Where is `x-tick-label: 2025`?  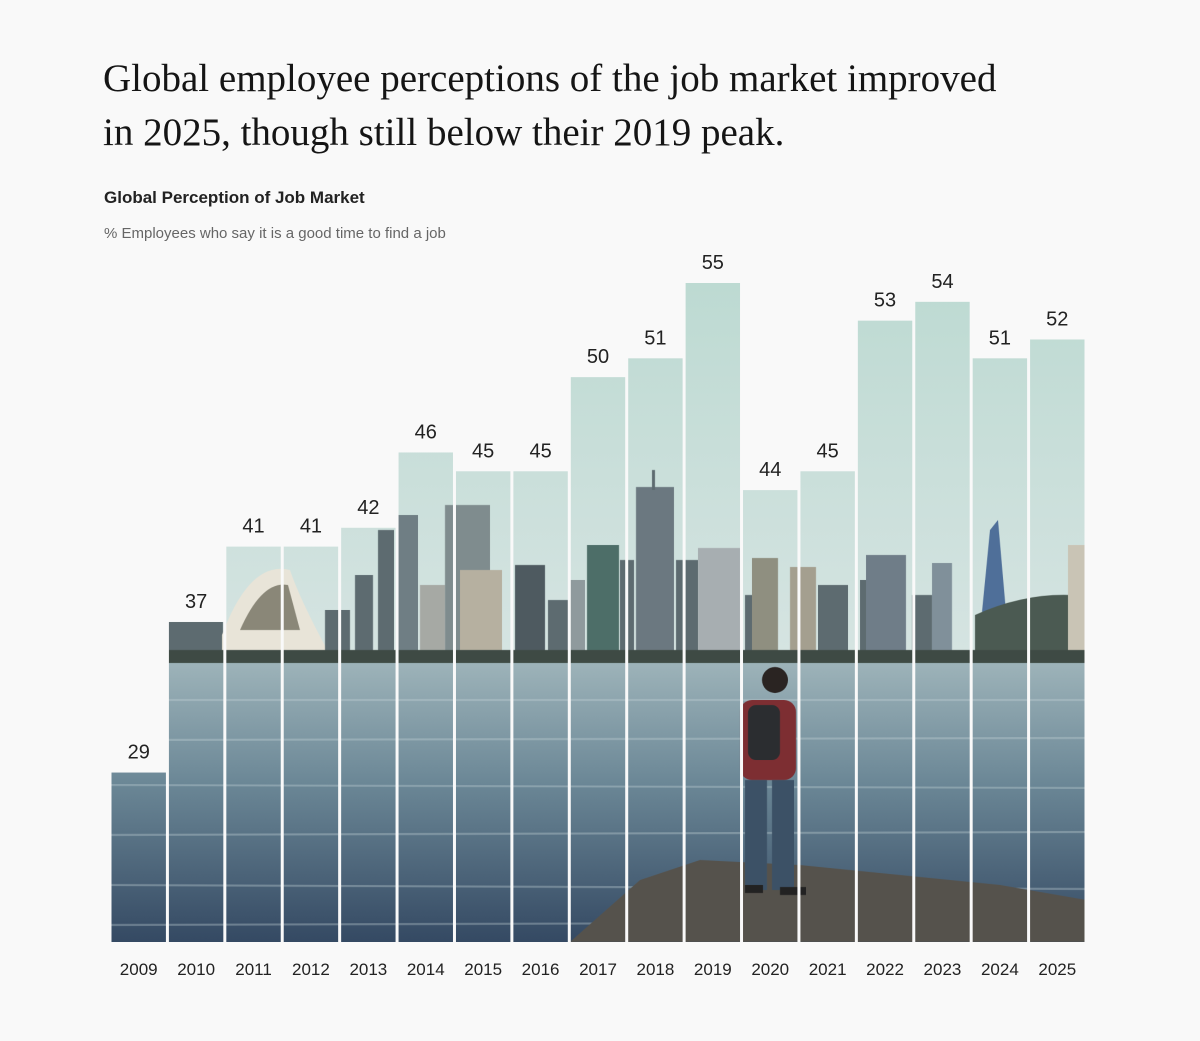
x-tick-label: 2025 is located at coordinates (1057, 969).